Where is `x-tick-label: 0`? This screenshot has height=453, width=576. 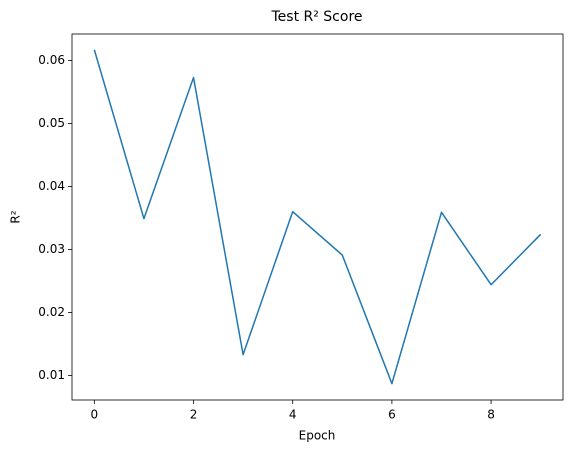
x-tick-label: 0 is located at coordinates (94, 415).